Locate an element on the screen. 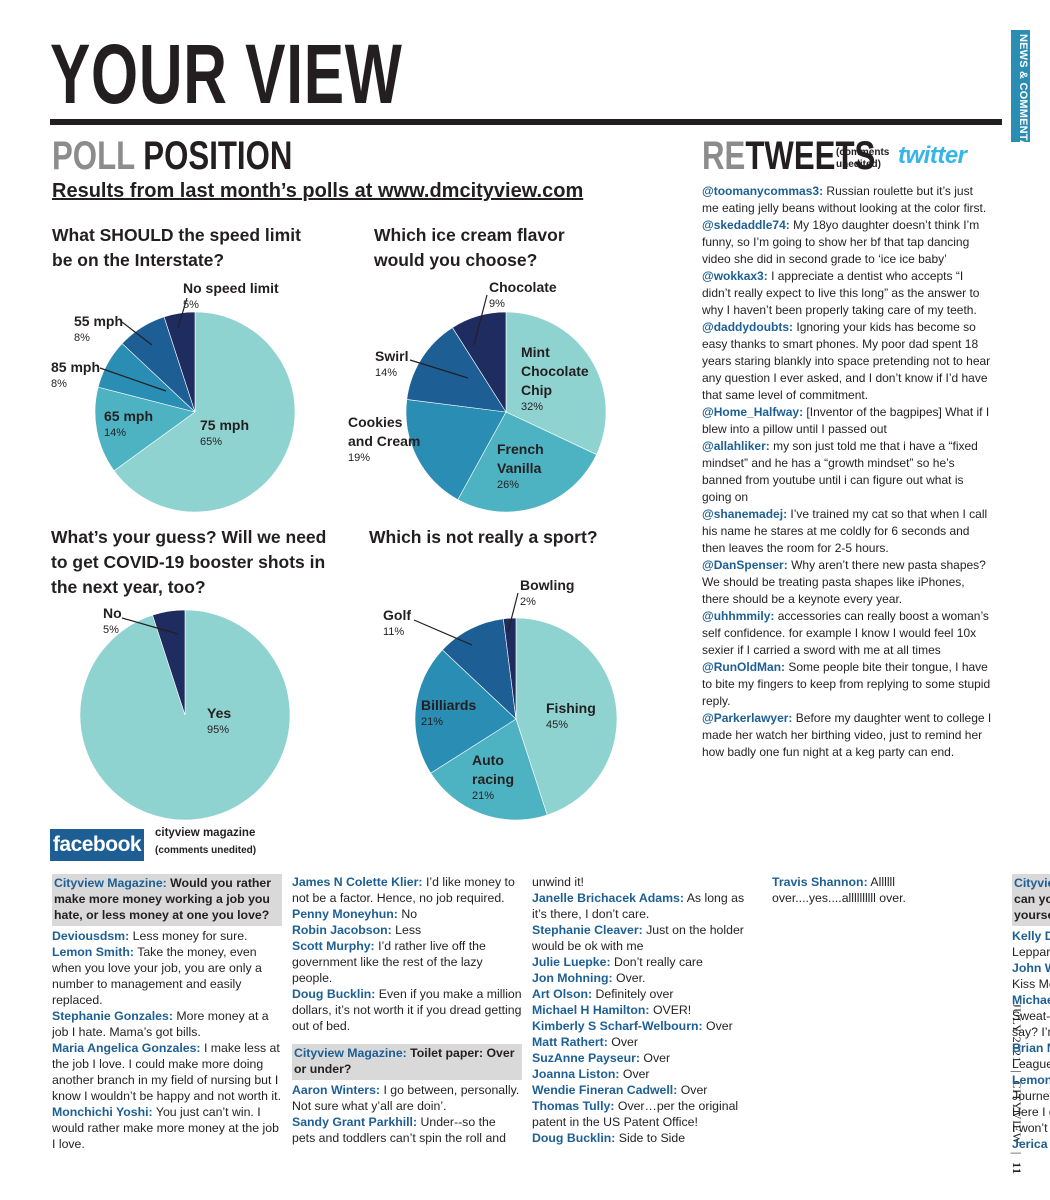 The height and width of the screenshot is (1200, 1050). comment-author: Lemon Smith: is located at coordinates (93, 952).